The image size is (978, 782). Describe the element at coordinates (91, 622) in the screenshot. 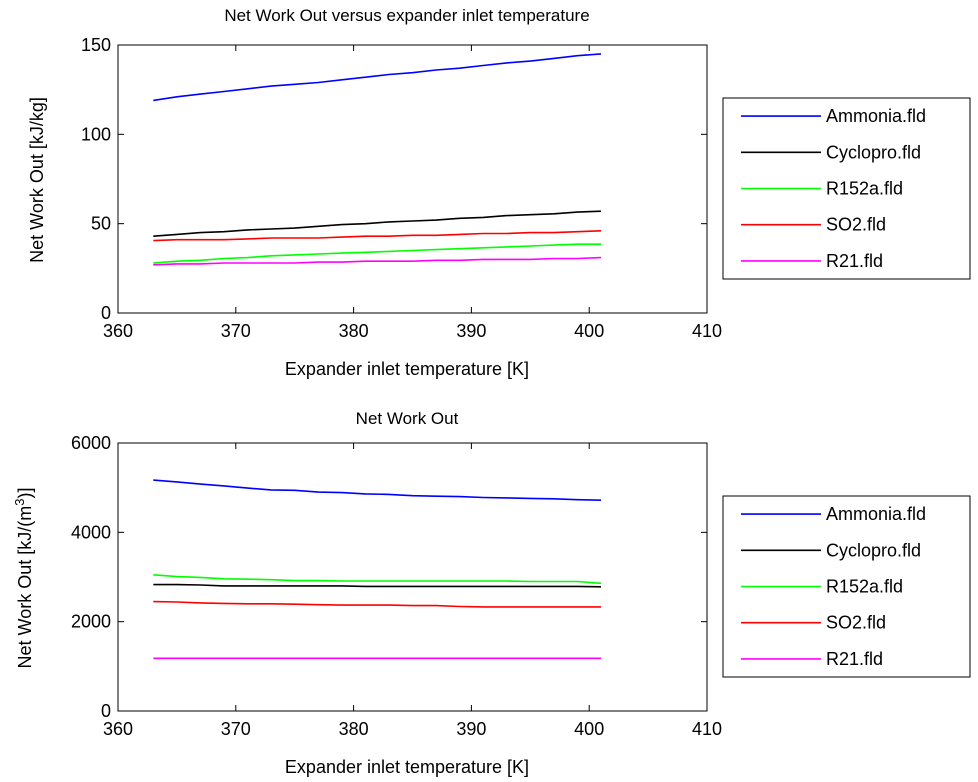

I see `y-tick-label: 2000` at that location.